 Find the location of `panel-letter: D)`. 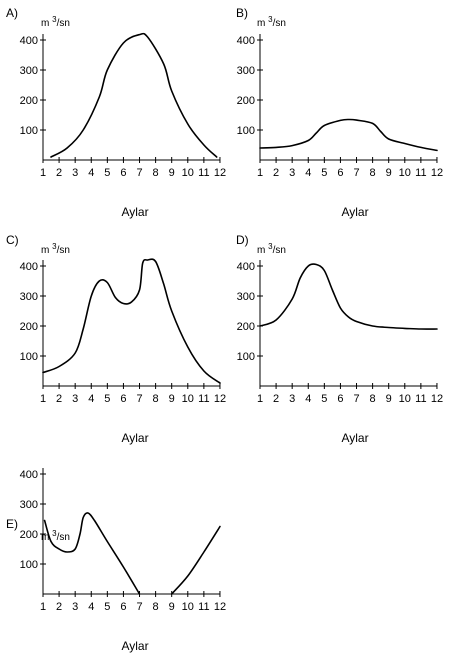

panel-letter: D) is located at coordinates (242, 240).